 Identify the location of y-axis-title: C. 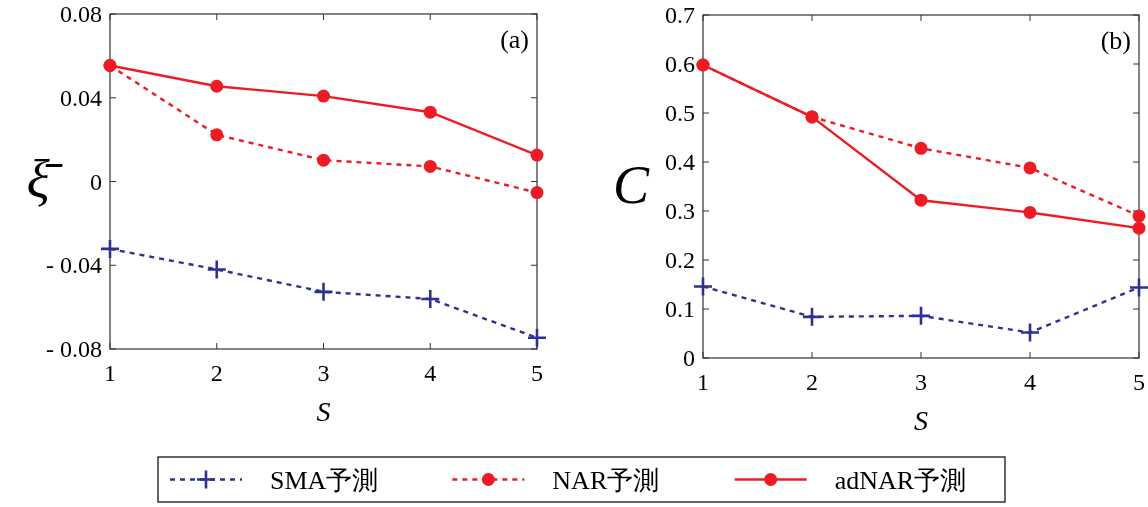
(631, 184).